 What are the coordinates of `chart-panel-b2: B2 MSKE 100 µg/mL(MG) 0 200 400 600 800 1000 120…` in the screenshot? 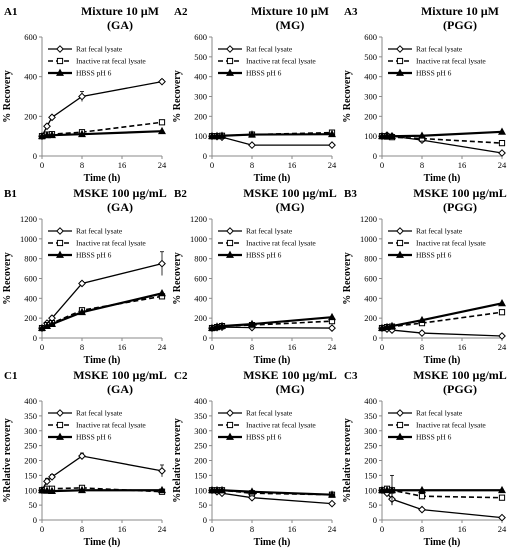 It's located at (254, 276).